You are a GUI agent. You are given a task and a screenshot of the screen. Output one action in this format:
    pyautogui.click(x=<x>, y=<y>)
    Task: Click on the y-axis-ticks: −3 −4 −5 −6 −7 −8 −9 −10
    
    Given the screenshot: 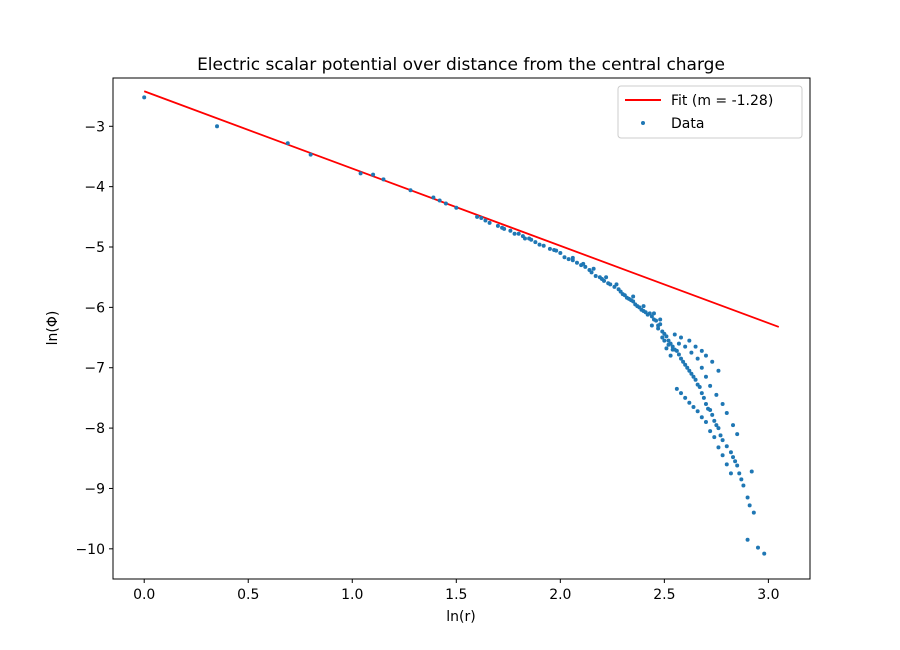 What is the action you would take?
    pyautogui.click(x=94, y=338)
    